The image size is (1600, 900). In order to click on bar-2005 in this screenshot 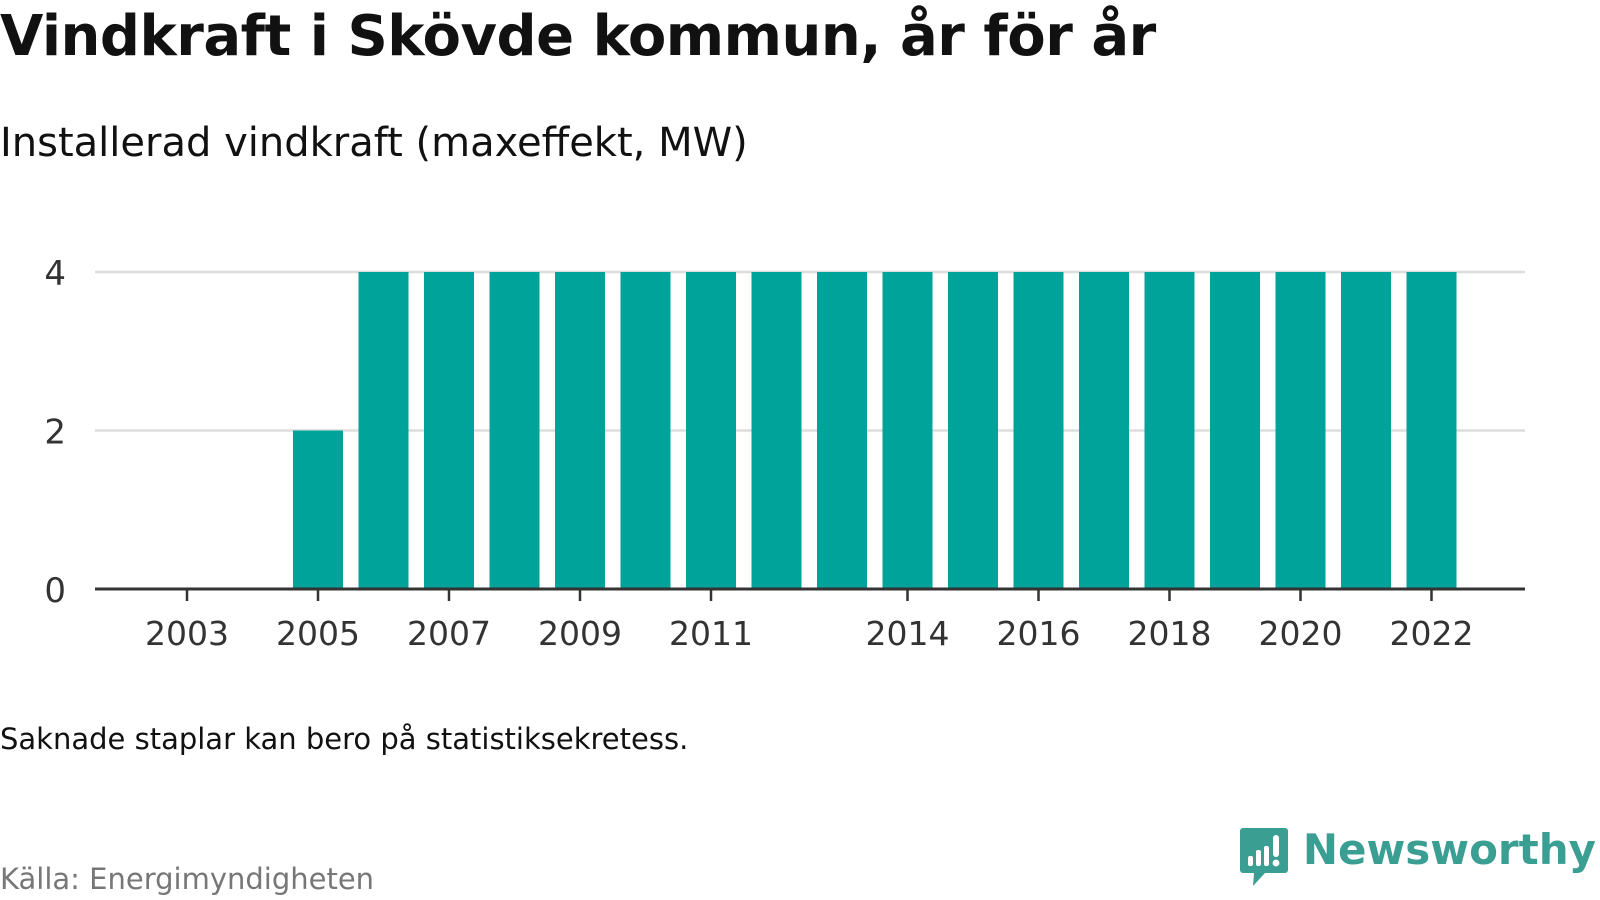, I will do `click(318, 509)`.